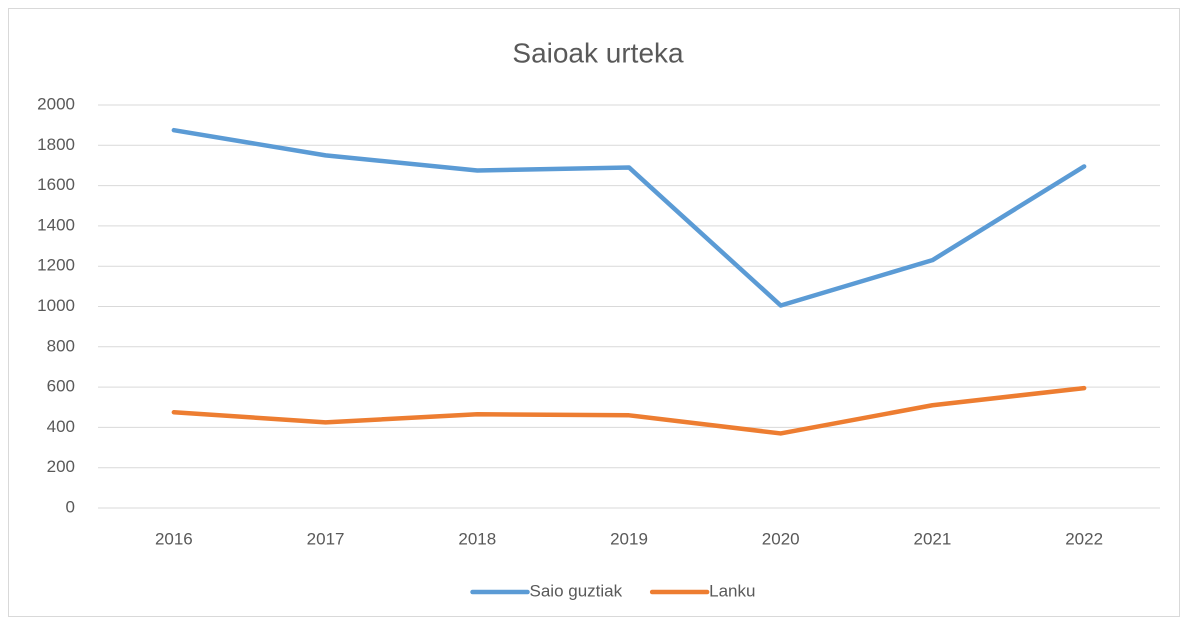  What do you see at coordinates (629, 410) in the screenshot?
I see `series-line` at bounding box center [629, 410].